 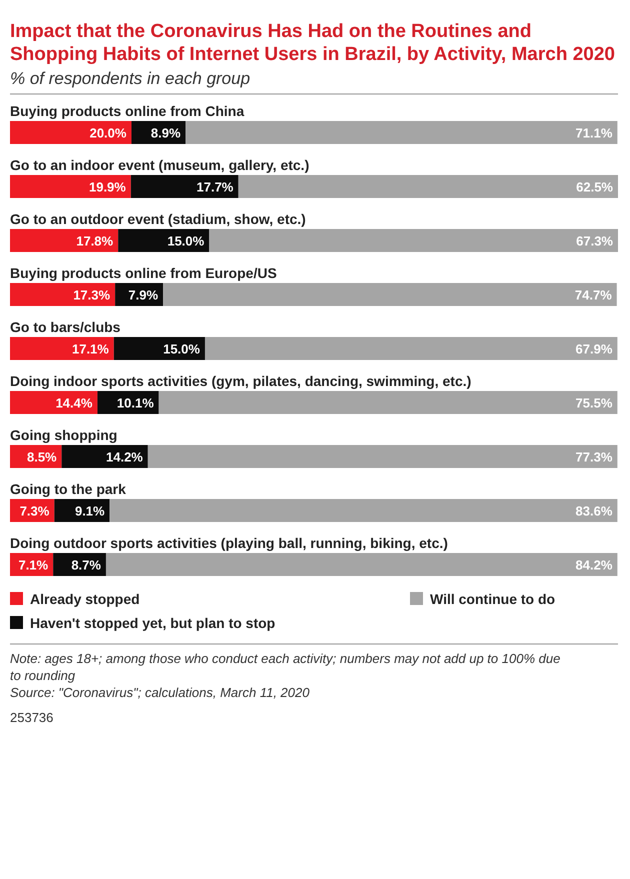 What do you see at coordinates (92, 295) in the screenshot?
I see `data-label: 17.3%` at bounding box center [92, 295].